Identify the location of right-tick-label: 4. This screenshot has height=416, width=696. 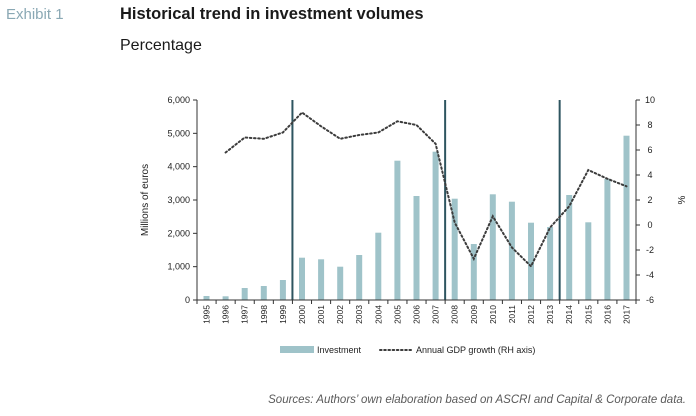
(649, 175).